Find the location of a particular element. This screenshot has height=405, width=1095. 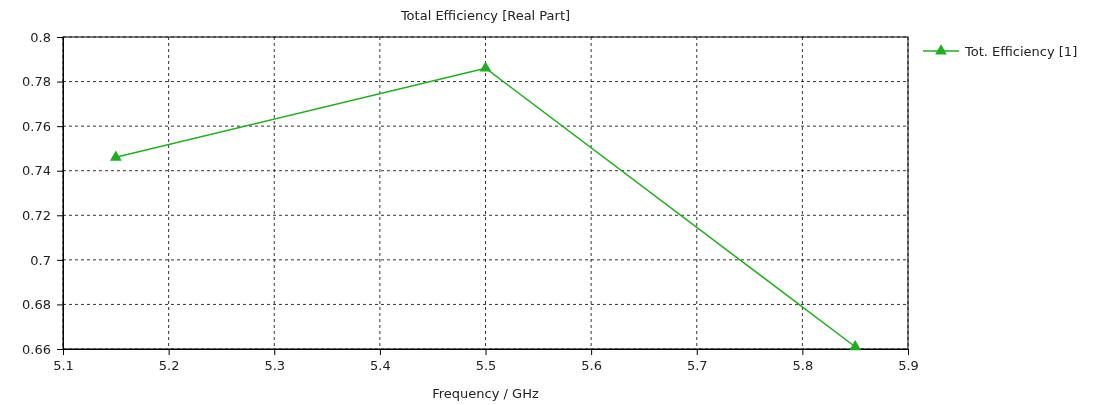

x-axis-title: Frequency / GHz is located at coordinates (485, 393).